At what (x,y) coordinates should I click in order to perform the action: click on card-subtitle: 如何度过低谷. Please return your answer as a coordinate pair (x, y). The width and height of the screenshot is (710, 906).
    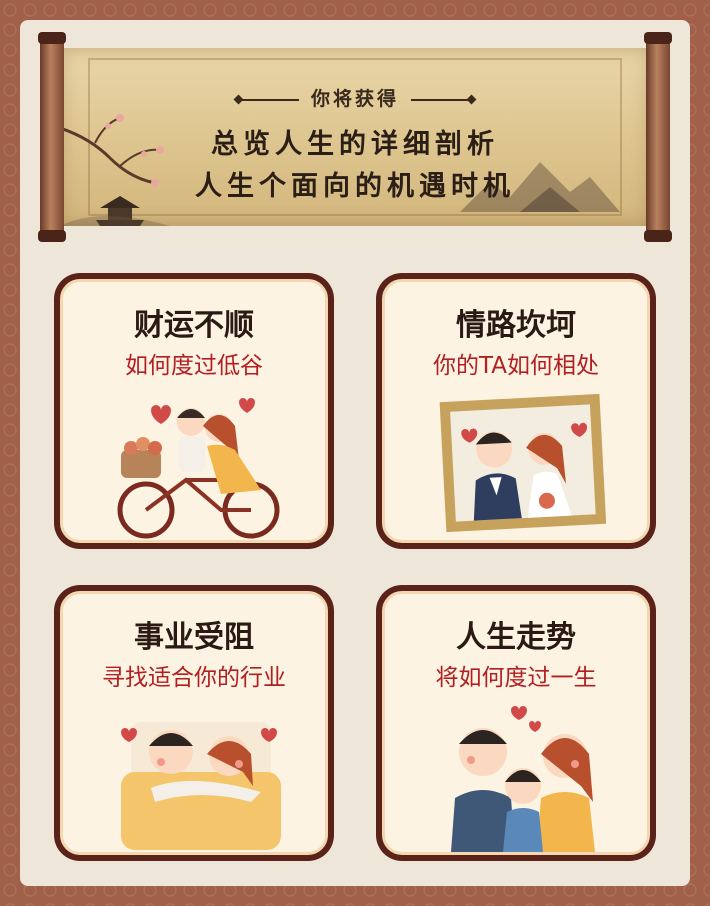
    Looking at the image, I should click on (194, 366).